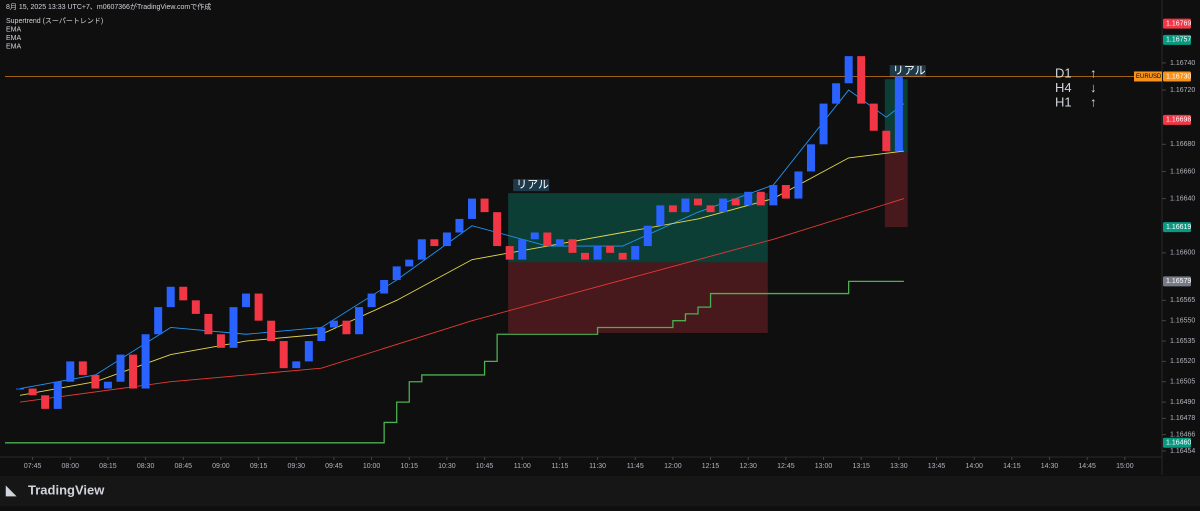 The width and height of the screenshot is (1200, 511). I want to click on x-tick-label: 11:15, so click(559, 466).